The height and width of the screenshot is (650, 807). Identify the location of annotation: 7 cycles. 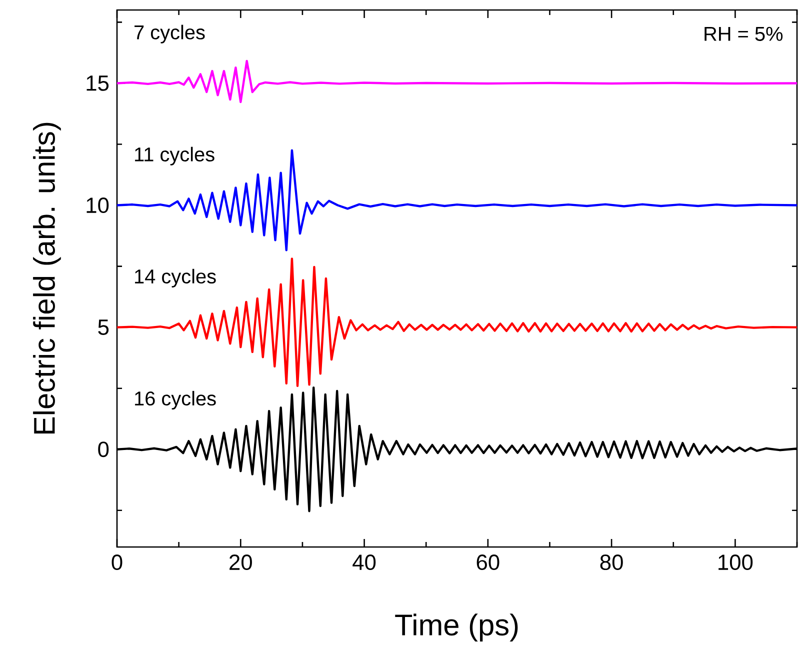
(169, 34).